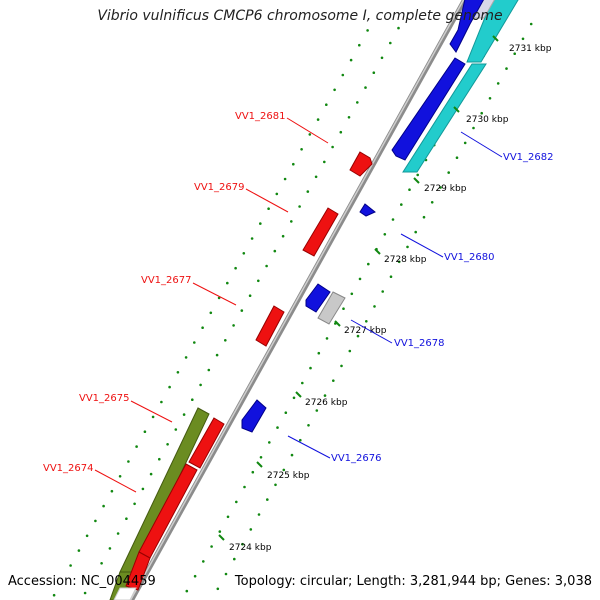  Describe the element at coordinates (166, 280) in the screenshot. I see `gene-label-vv1-2677: VV1_2677` at that location.